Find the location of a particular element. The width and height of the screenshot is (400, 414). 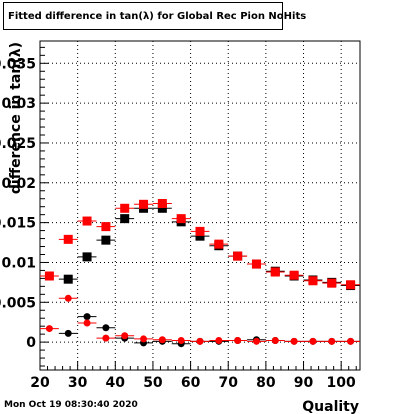

x-tick-labels: 20 30 40 50 60 70 80 90 100 is located at coordinates (193, 383).